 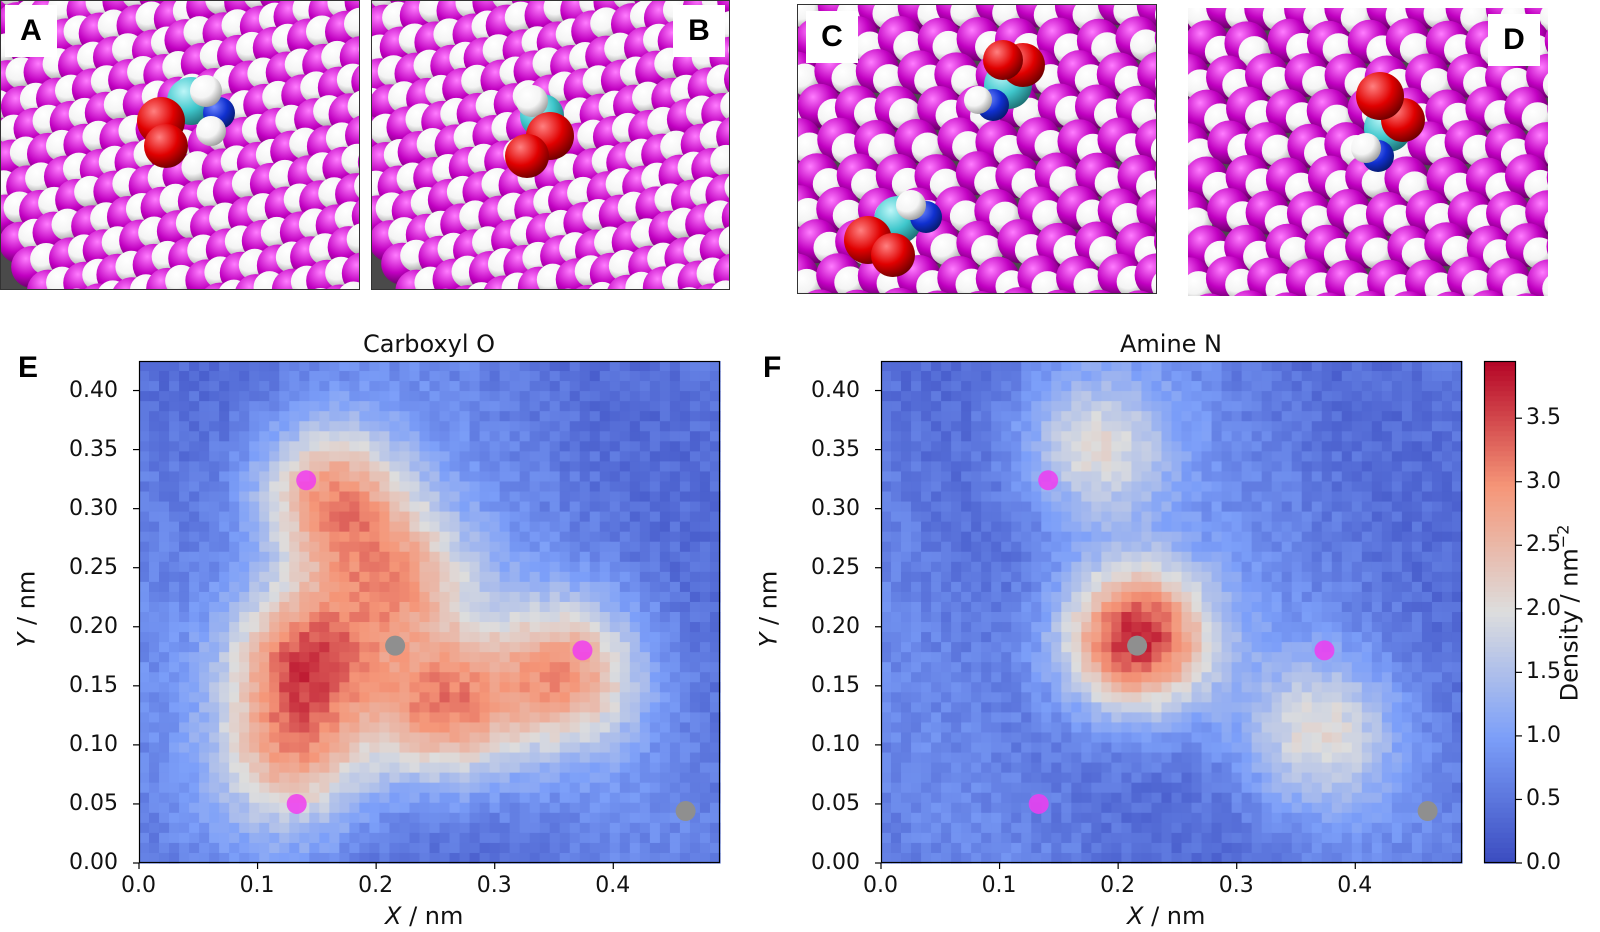 What do you see at coordinates (1514, 40) in the screenshot?
I see `panel-label-d: D` at bounding box center [1514, 40].